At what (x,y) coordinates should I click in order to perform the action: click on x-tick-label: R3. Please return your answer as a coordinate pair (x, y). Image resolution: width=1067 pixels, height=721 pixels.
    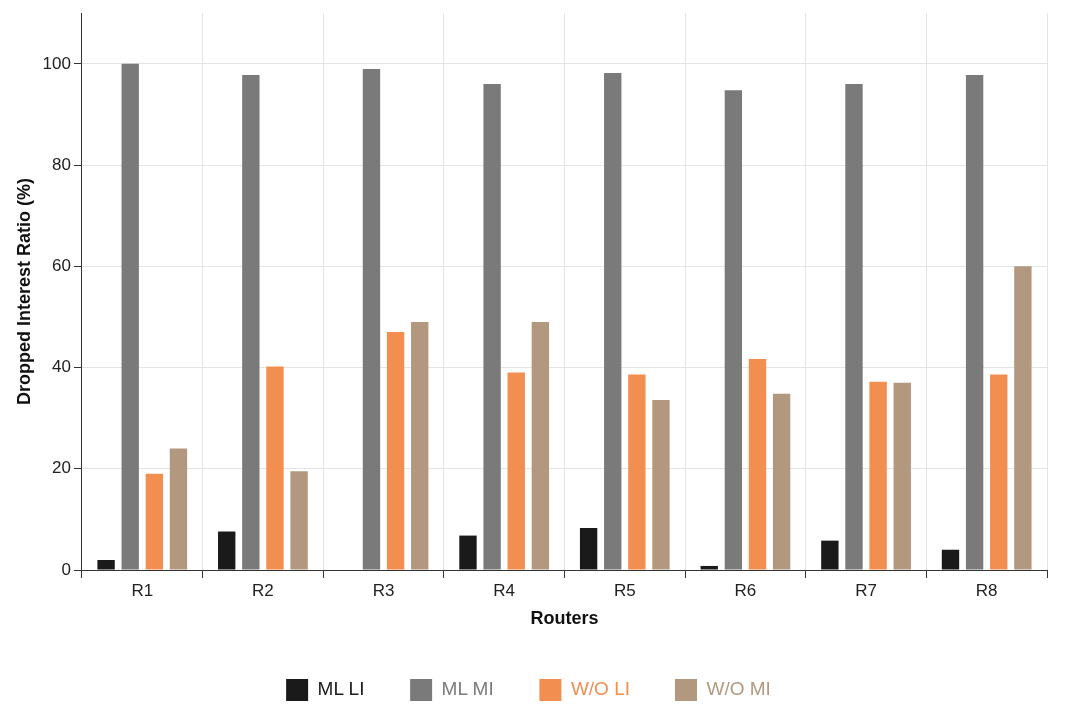
    Looking at the image, I should click on (383, 590).